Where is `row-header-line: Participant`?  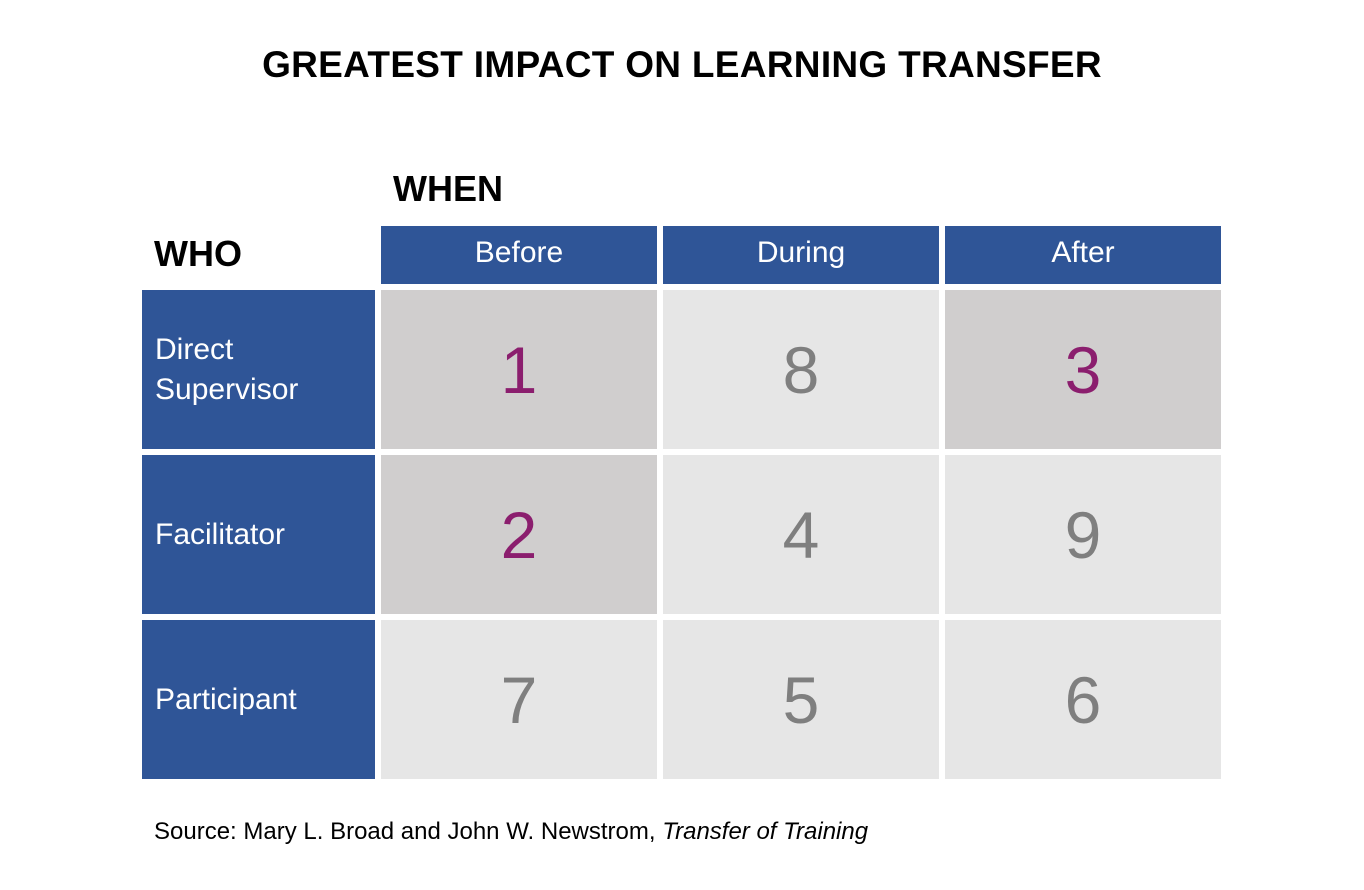
row-header-line: Participant is located at coordinates (226, 699).